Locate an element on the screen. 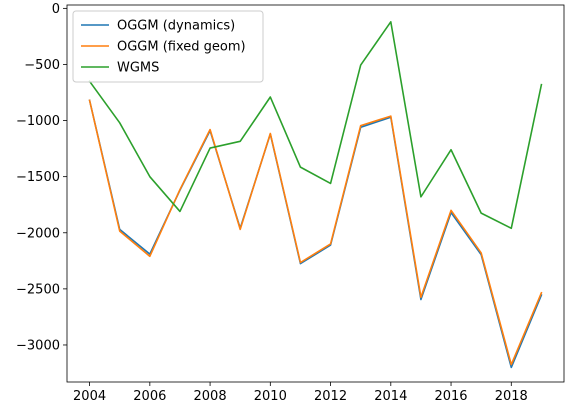 The height and width of the screenshot is (415, 572). y-tick-label: 0 is located at coordinates (56, 9).